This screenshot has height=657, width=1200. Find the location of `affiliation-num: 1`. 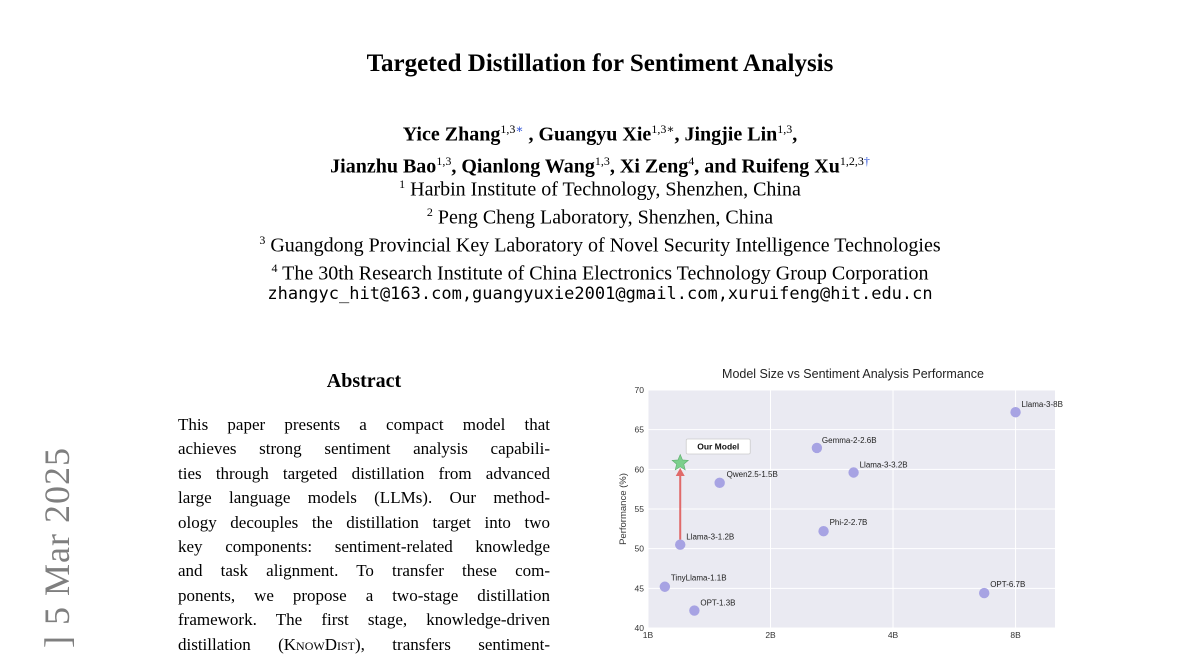

affiliation-num: 1 is located at coordinates (402, 184).